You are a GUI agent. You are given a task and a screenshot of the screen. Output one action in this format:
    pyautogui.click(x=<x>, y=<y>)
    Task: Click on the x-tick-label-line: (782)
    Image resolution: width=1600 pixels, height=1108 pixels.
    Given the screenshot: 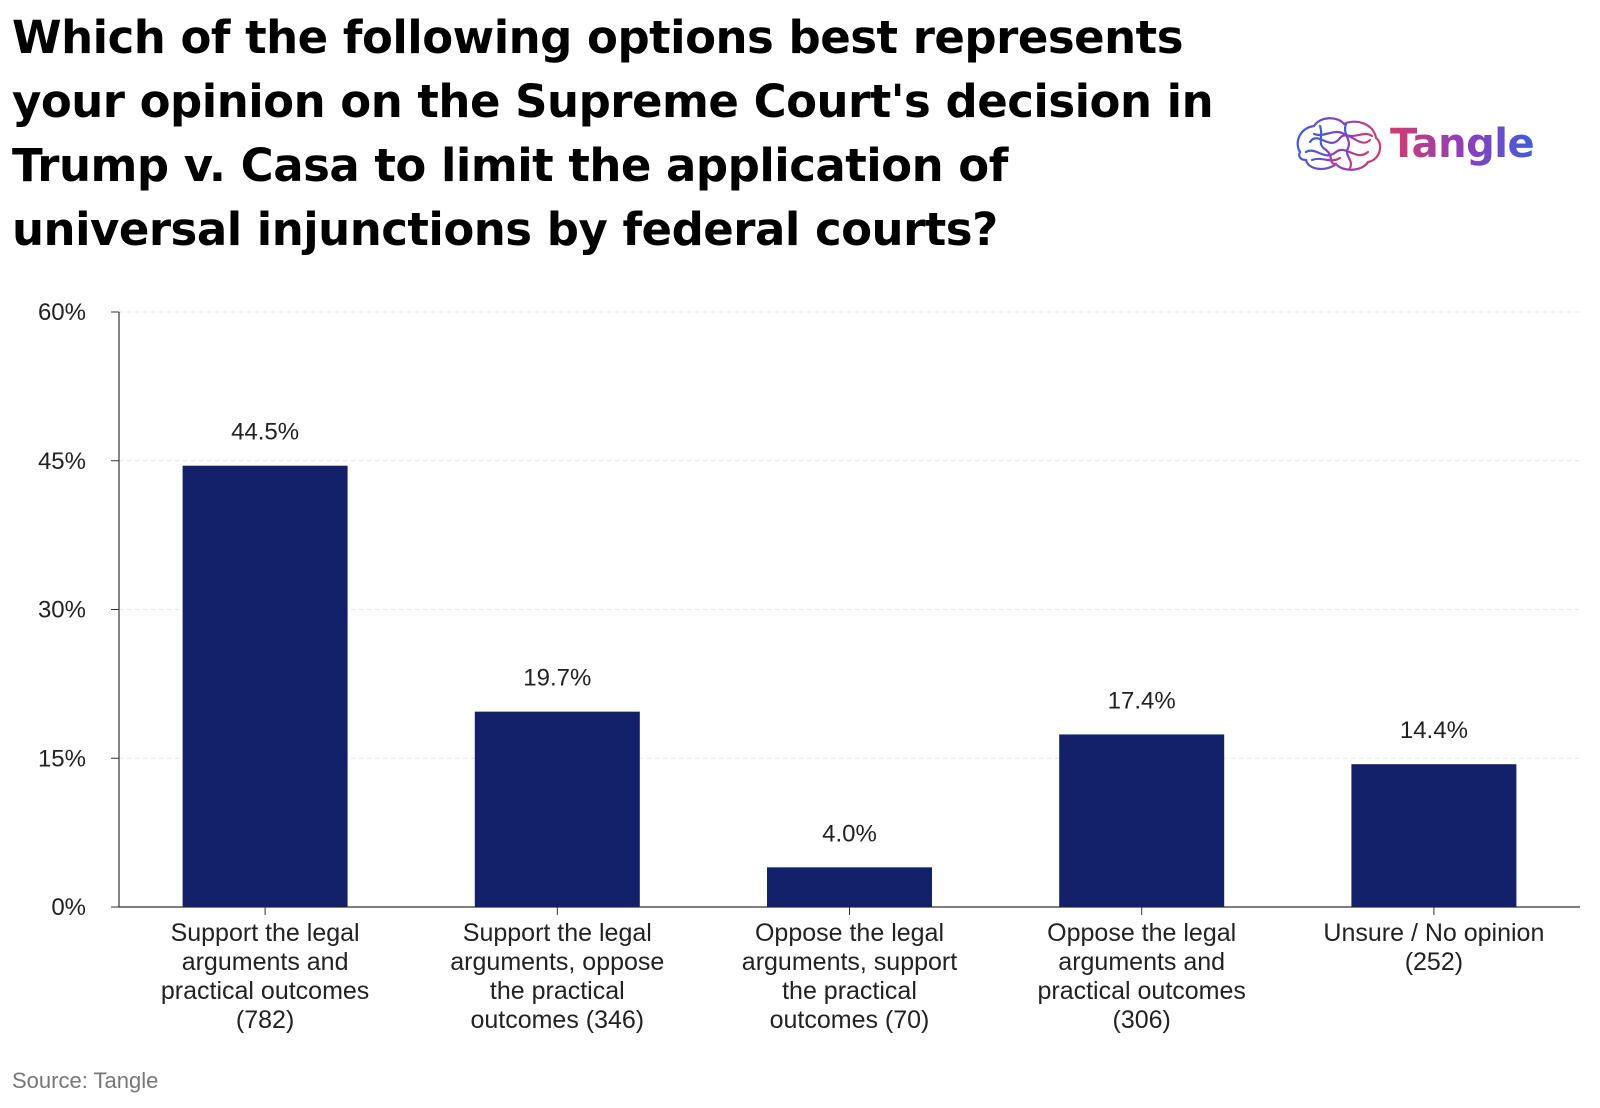 What is the action you would take?
    pyautogui.click(x=265, y=1020)
    